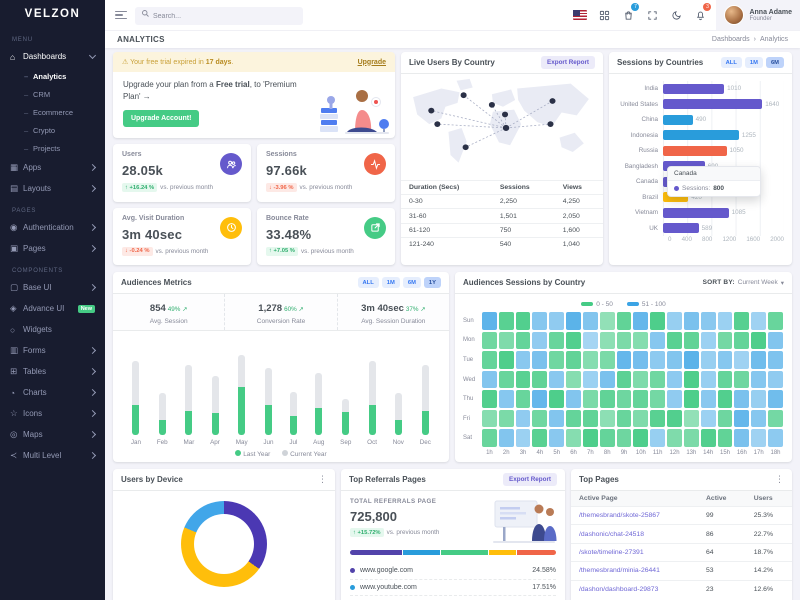 The image size is (800, 600). What do you see at coordinates (676, 15) in the screenshot?
I see `dark-mode-button` at bounding box center [676, 15].